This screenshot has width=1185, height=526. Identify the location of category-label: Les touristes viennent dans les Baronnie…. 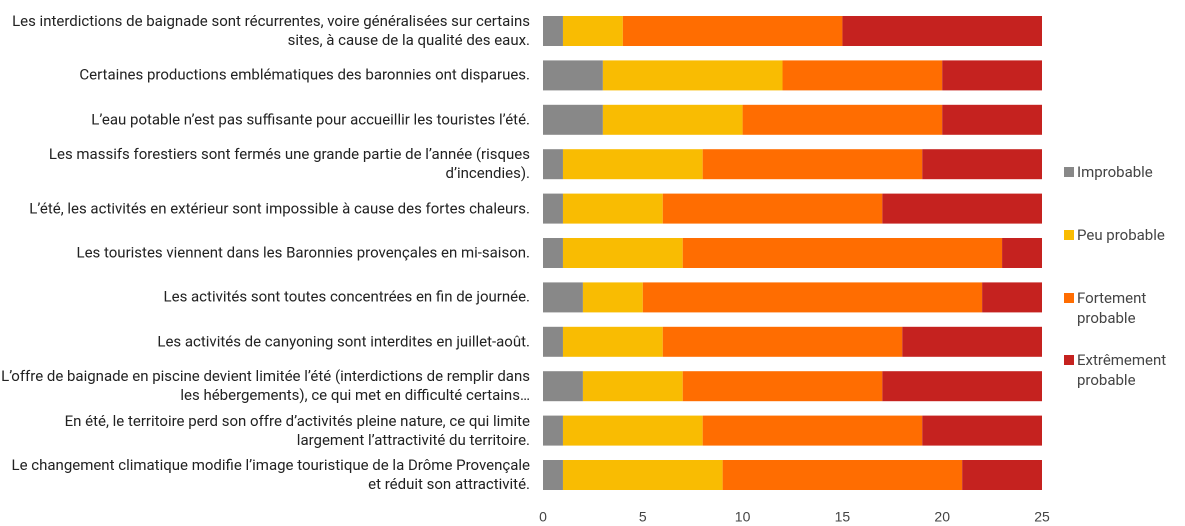
(303, 252).